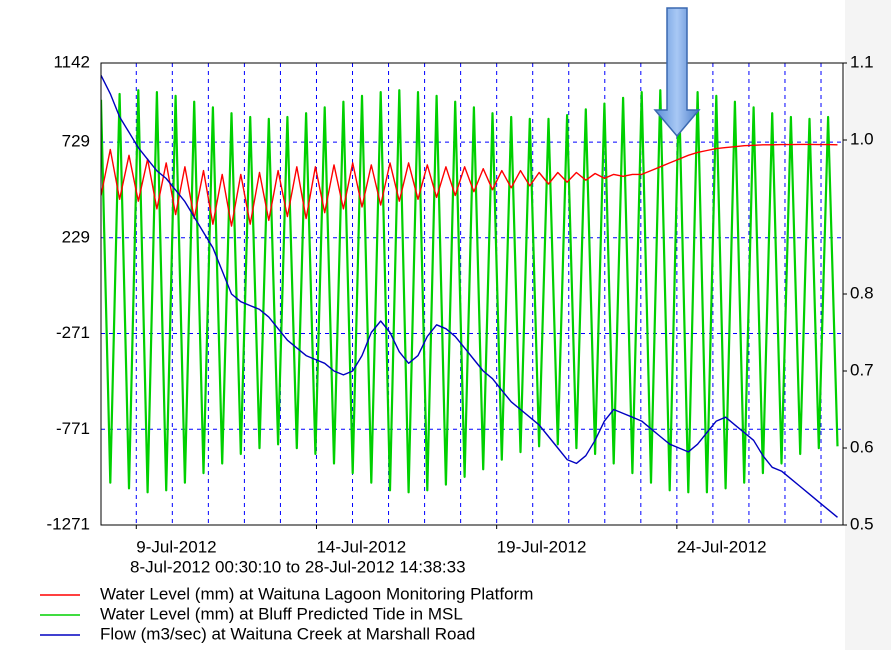 The image size is (891, 650). What do you see at coordinates (862, 523) in the screenshot?
I see `y2-tick-label: 0.5` at bounding box center [862, 523].